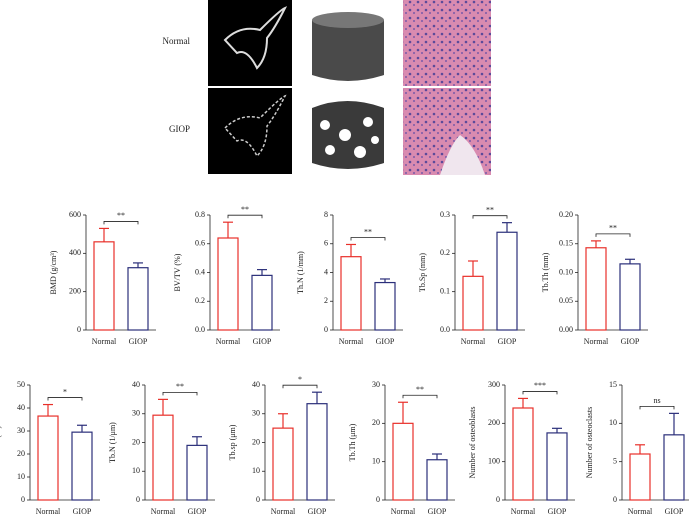 This screenshot has width=689, height=518. Describe the element at coordinates (300, 379) in the screenshot. I see `significance-label: *` at that location.